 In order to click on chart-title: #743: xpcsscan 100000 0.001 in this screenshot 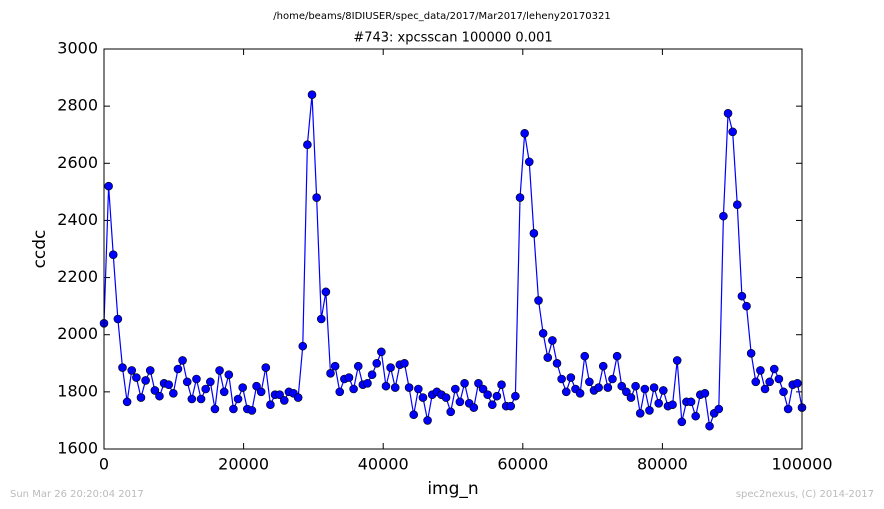, I will do `click(452, 38)`.